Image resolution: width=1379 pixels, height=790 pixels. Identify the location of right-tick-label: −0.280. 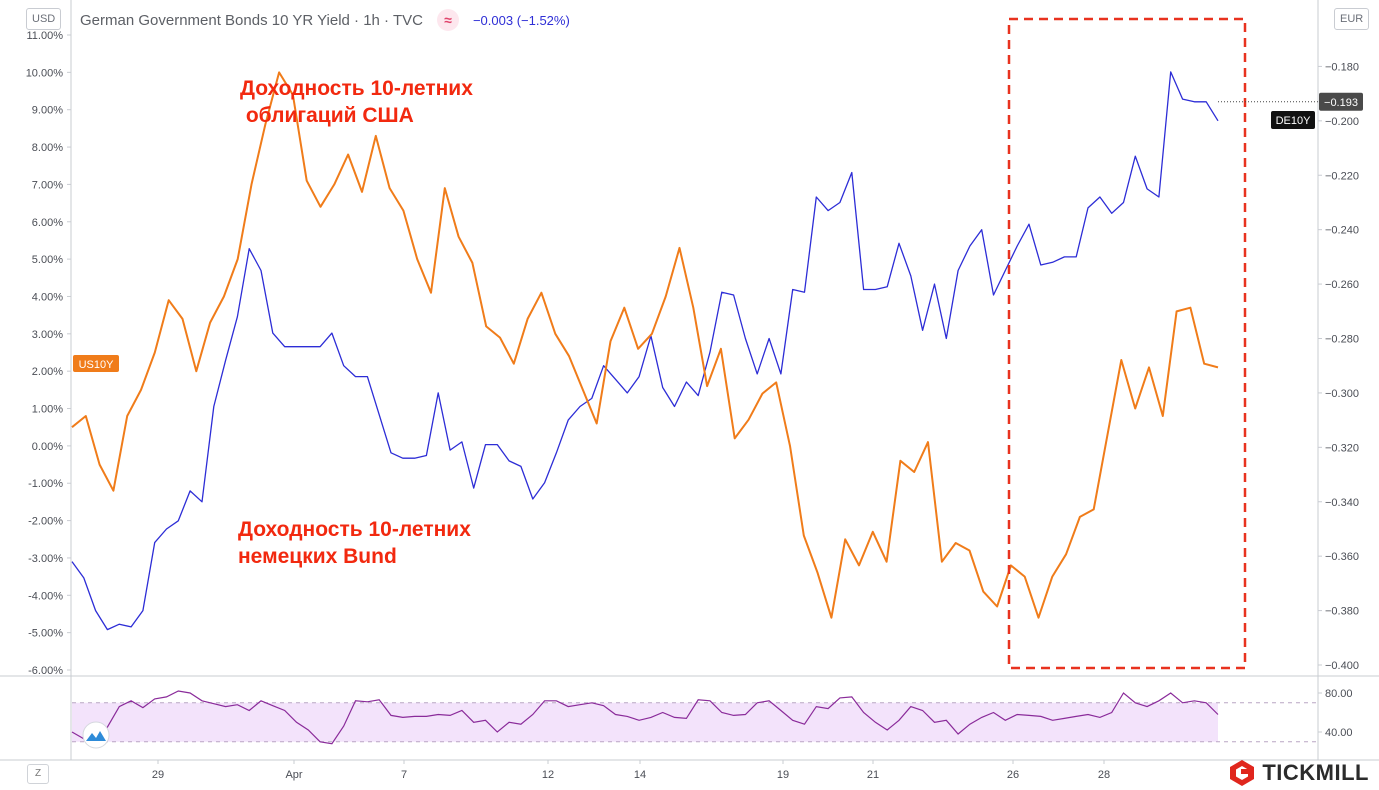
(1342, 340).